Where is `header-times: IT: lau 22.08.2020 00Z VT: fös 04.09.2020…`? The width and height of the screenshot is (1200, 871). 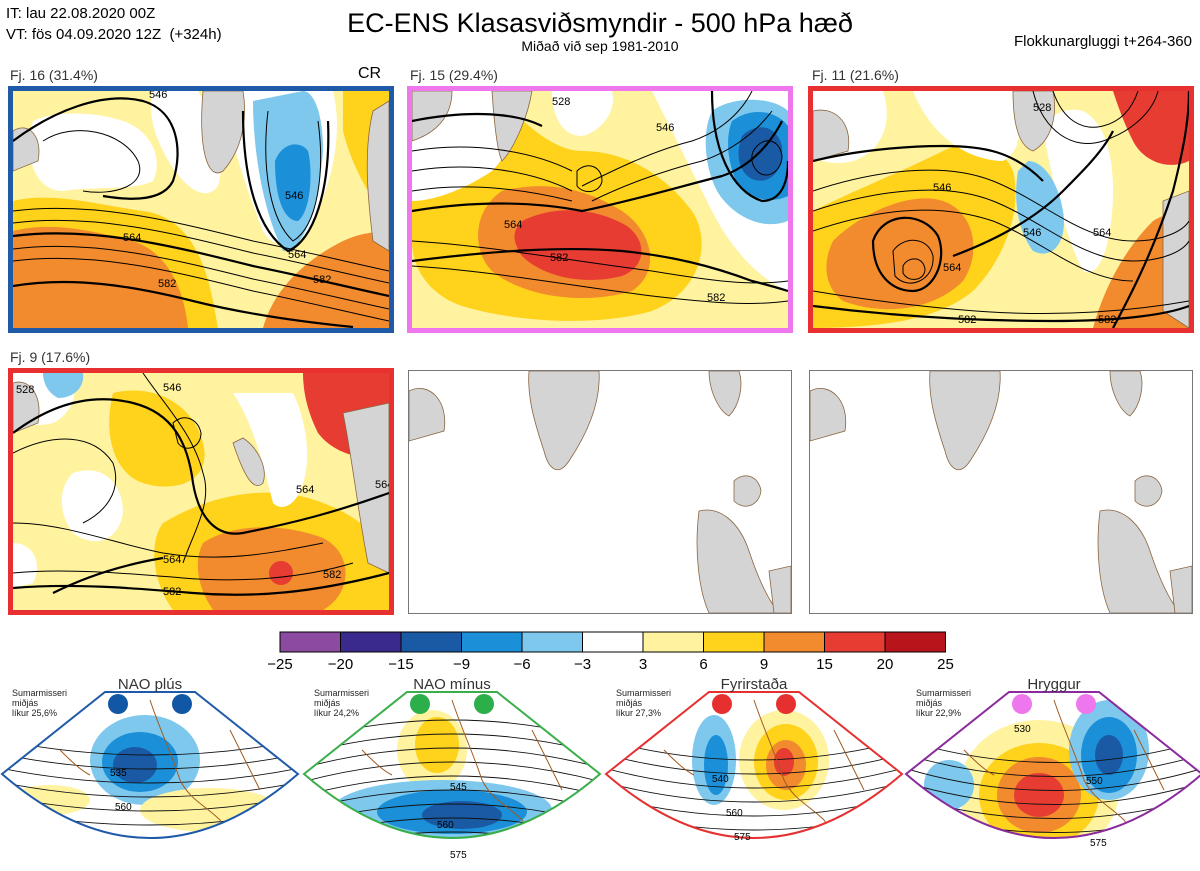 header-times: IT: lau 22.08.2020 00Z VT: fös 04.09.2020… is located at coordinates (114, 24).